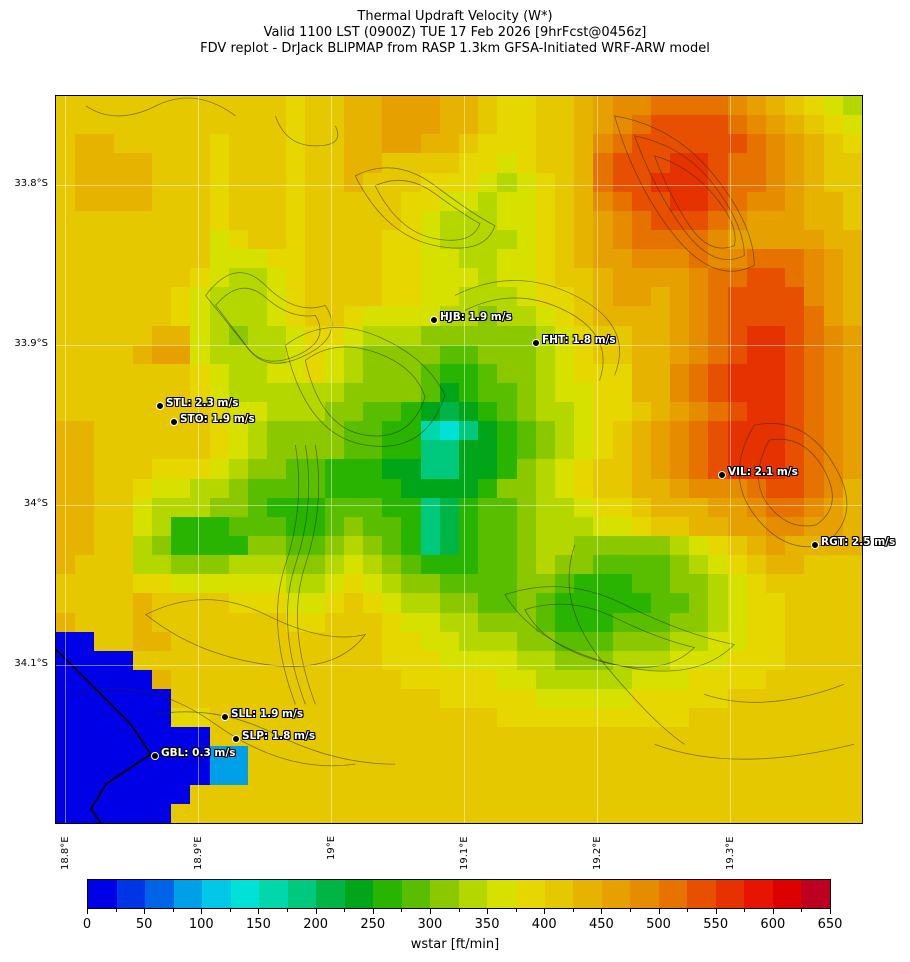 This screenshot has height=962, width=910. What do you see at coordinates (488, 911) in the screenshot?
I see `colorbar-tick` at bounding box center [488, 911].